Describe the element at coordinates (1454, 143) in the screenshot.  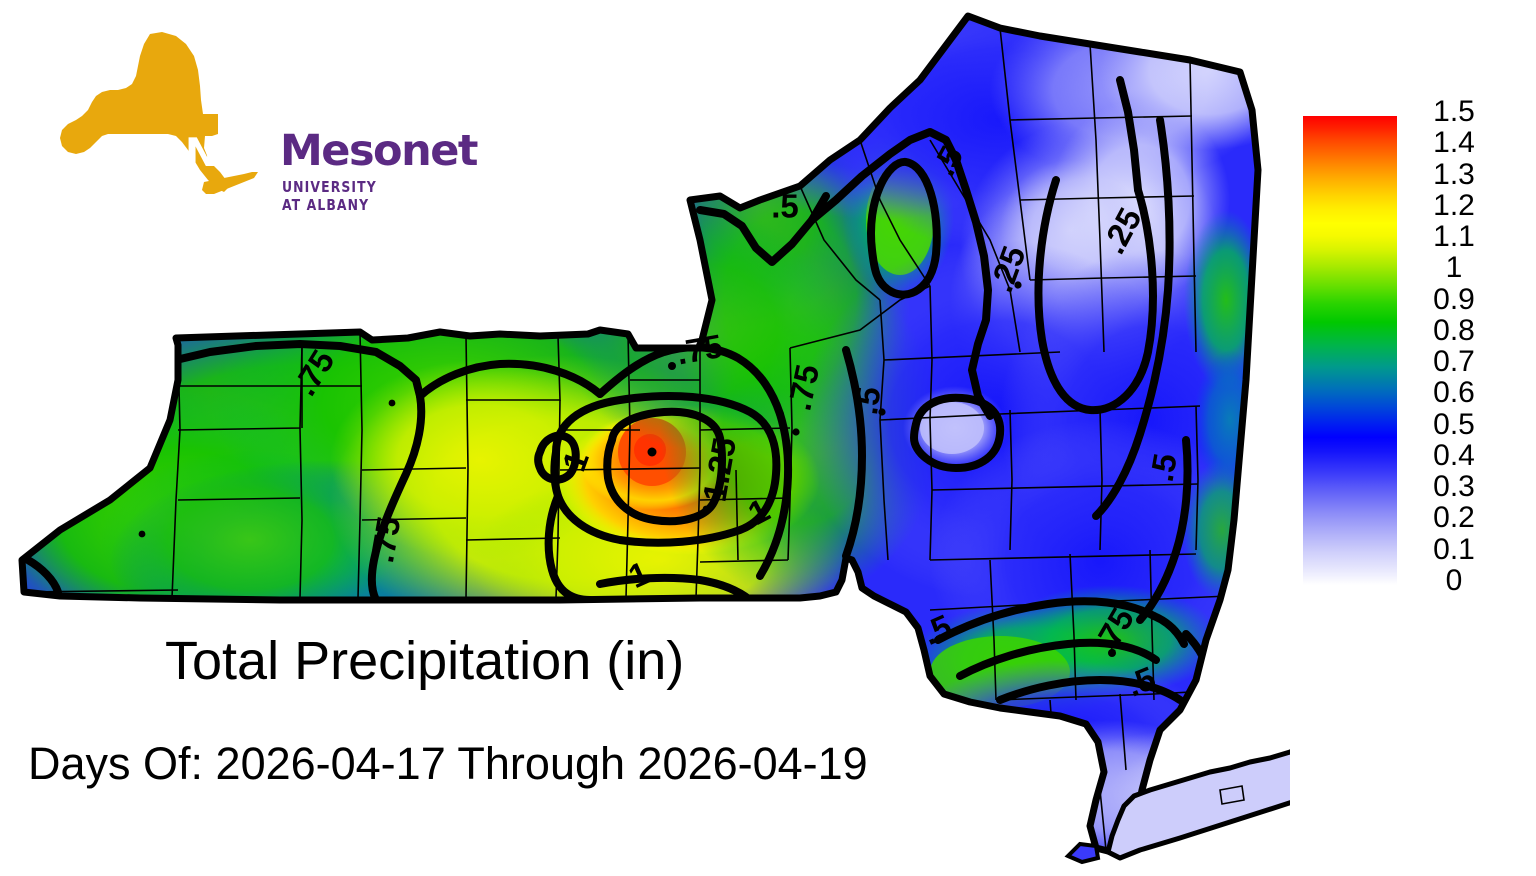
I see `colorbar-tick-1-4: 1.4` at that location.